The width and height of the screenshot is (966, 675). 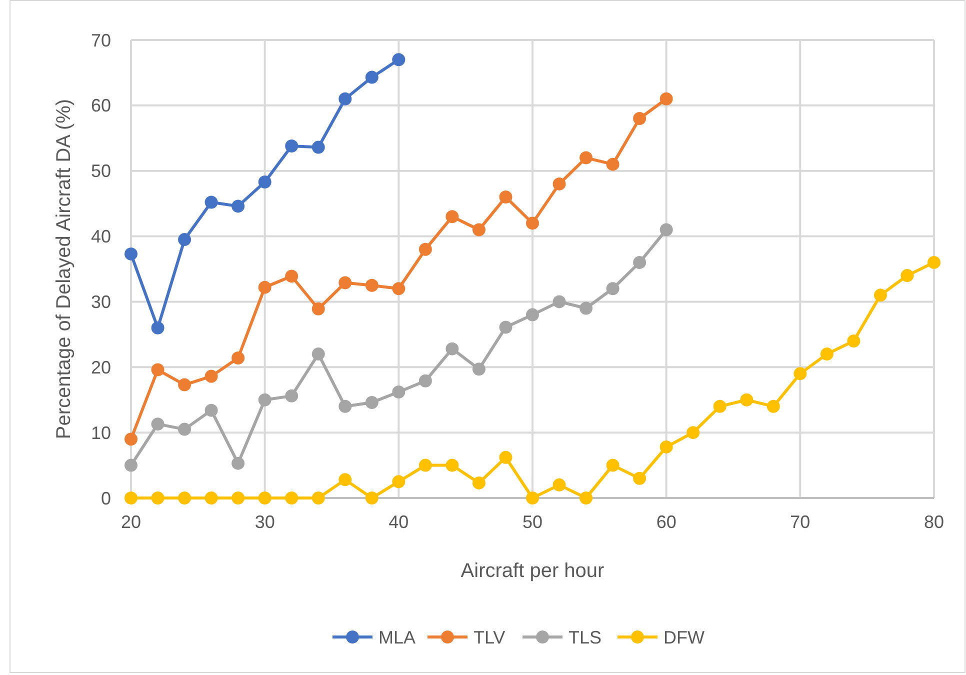 I want to click on y-tick-label: 50, so click(x=100, y=171).